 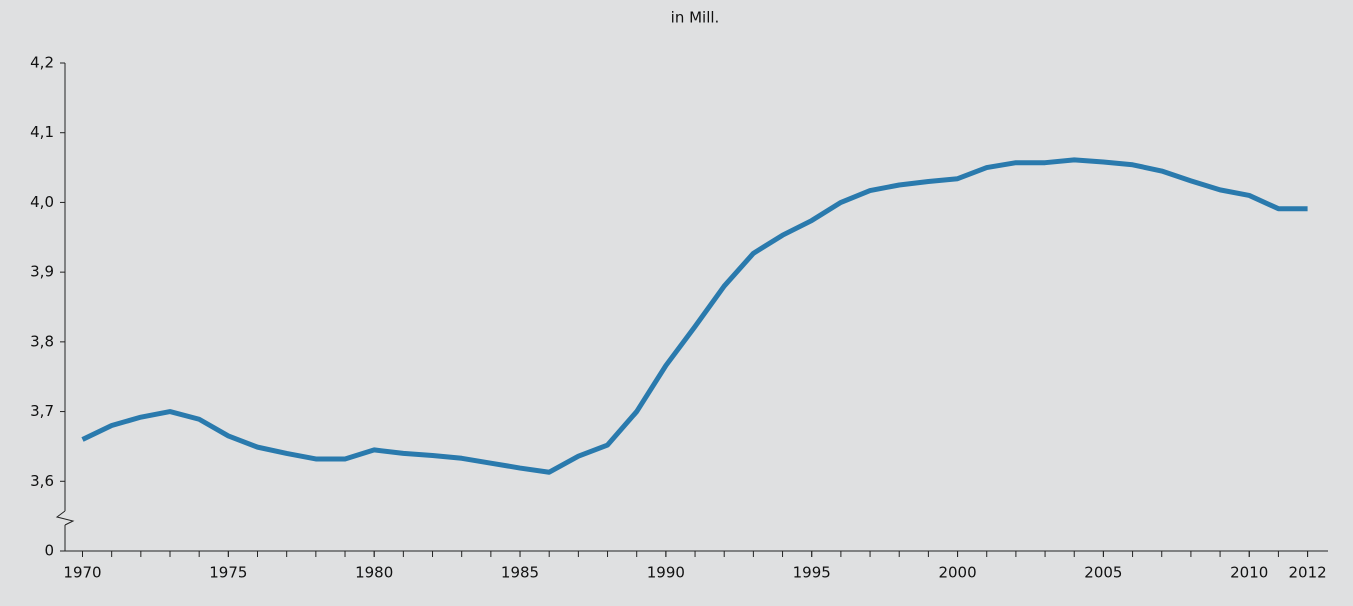 I want to click on x-tick-label: 1970, so click(x=82, y=573).